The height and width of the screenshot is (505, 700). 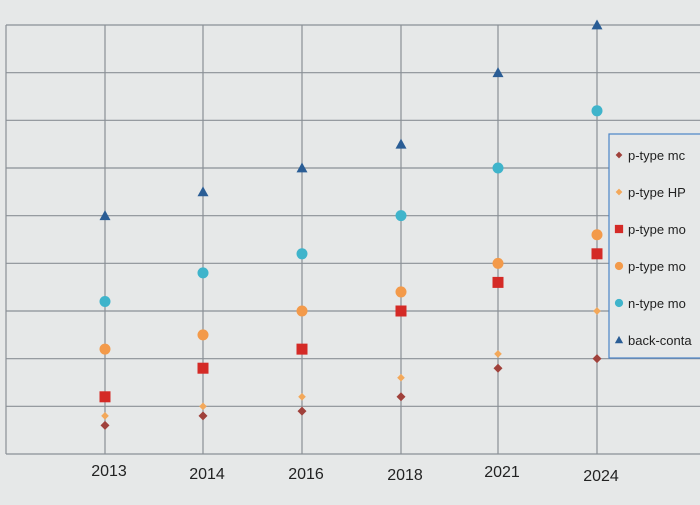 I want to click on legend-label: p-type HP, so click(x=657, y=192).